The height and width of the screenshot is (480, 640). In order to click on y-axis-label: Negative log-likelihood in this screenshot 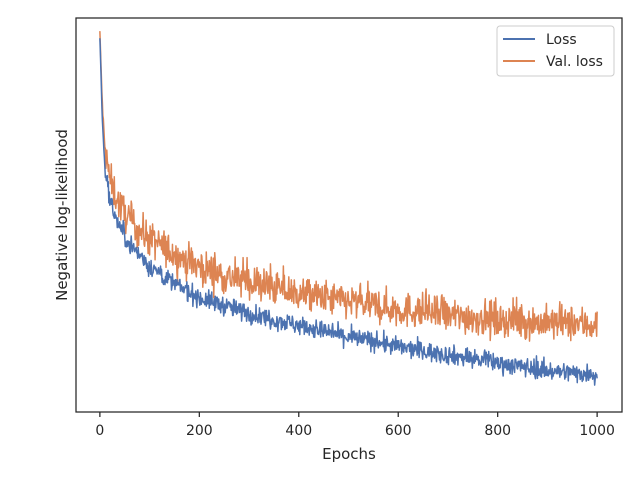, I will do `click(62, 215)`.